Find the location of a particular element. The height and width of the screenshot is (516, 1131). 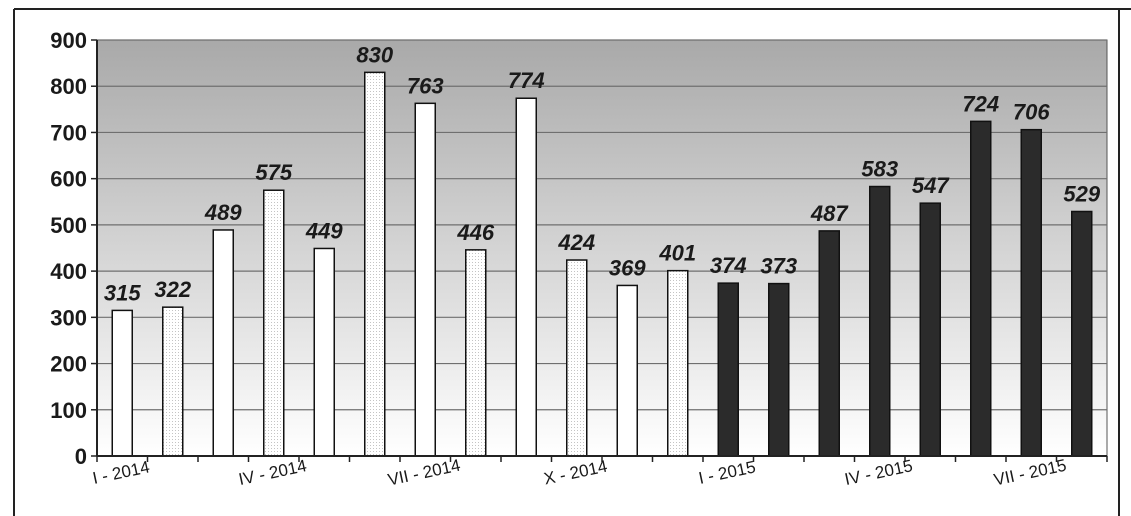

x-tick-label: I - 2015 is located at coordinates (727, 472).